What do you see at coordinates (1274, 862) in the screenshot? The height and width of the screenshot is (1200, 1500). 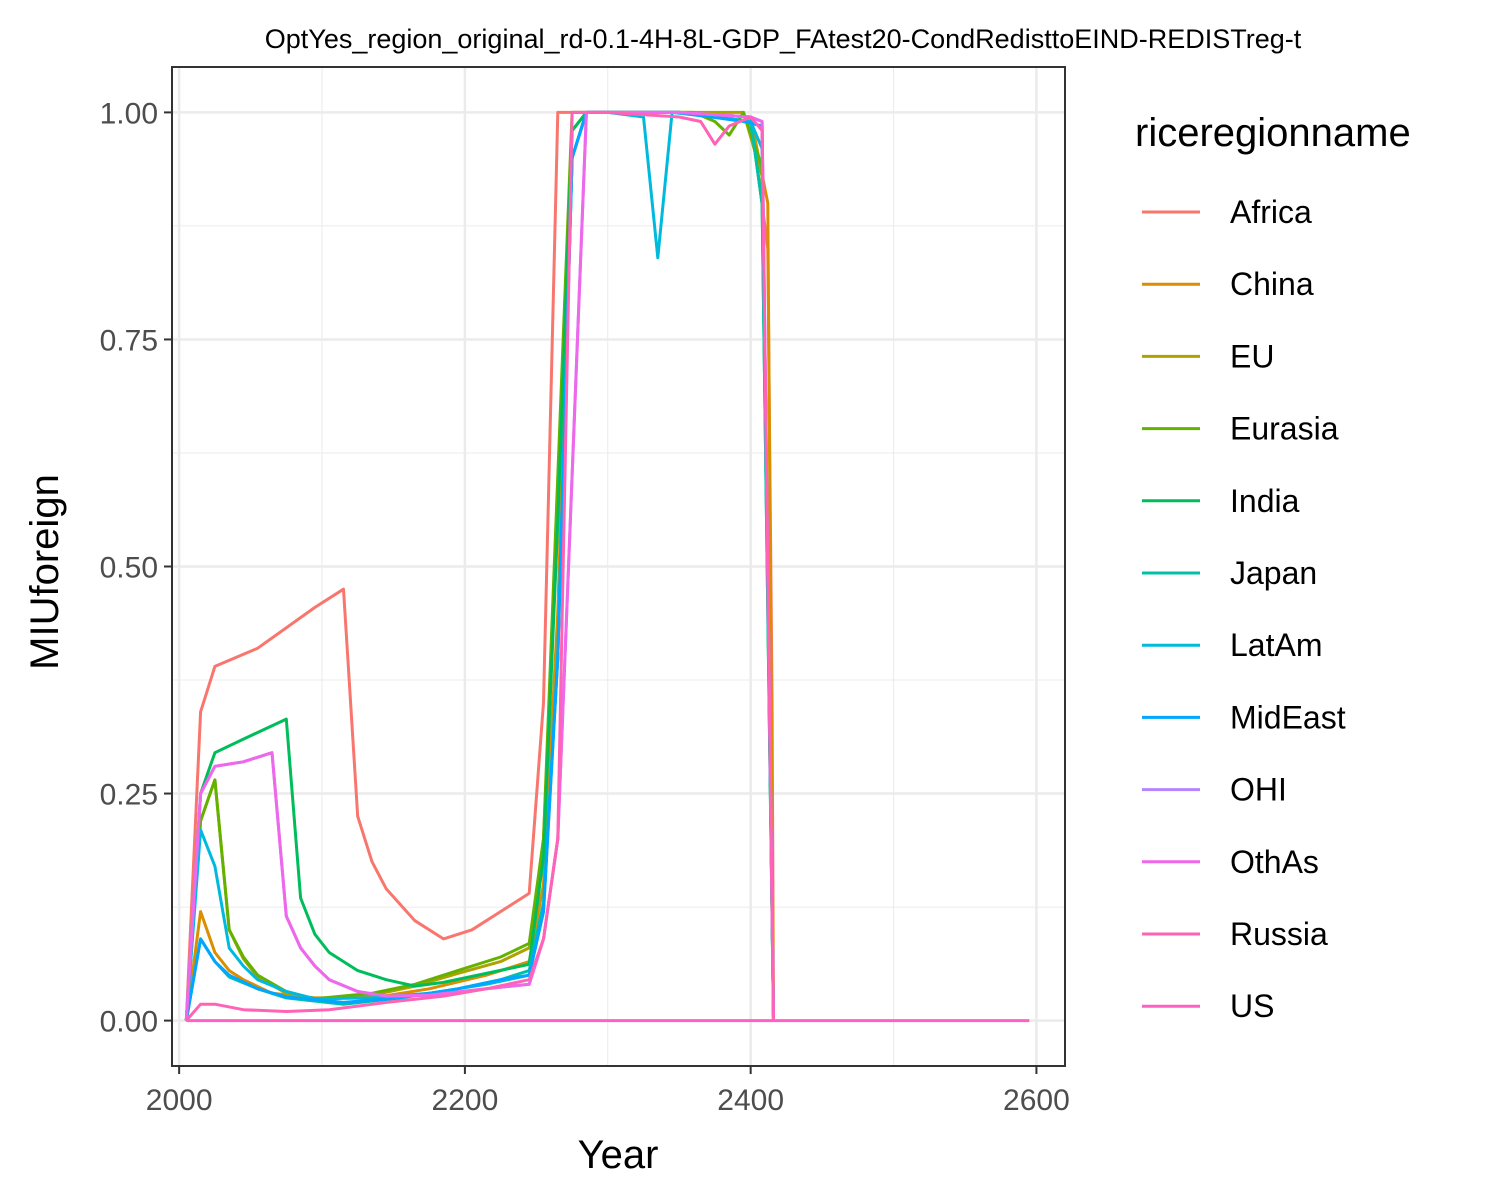 I see `legend-label-othas: OthAs` at bounding box center [1274, 862].